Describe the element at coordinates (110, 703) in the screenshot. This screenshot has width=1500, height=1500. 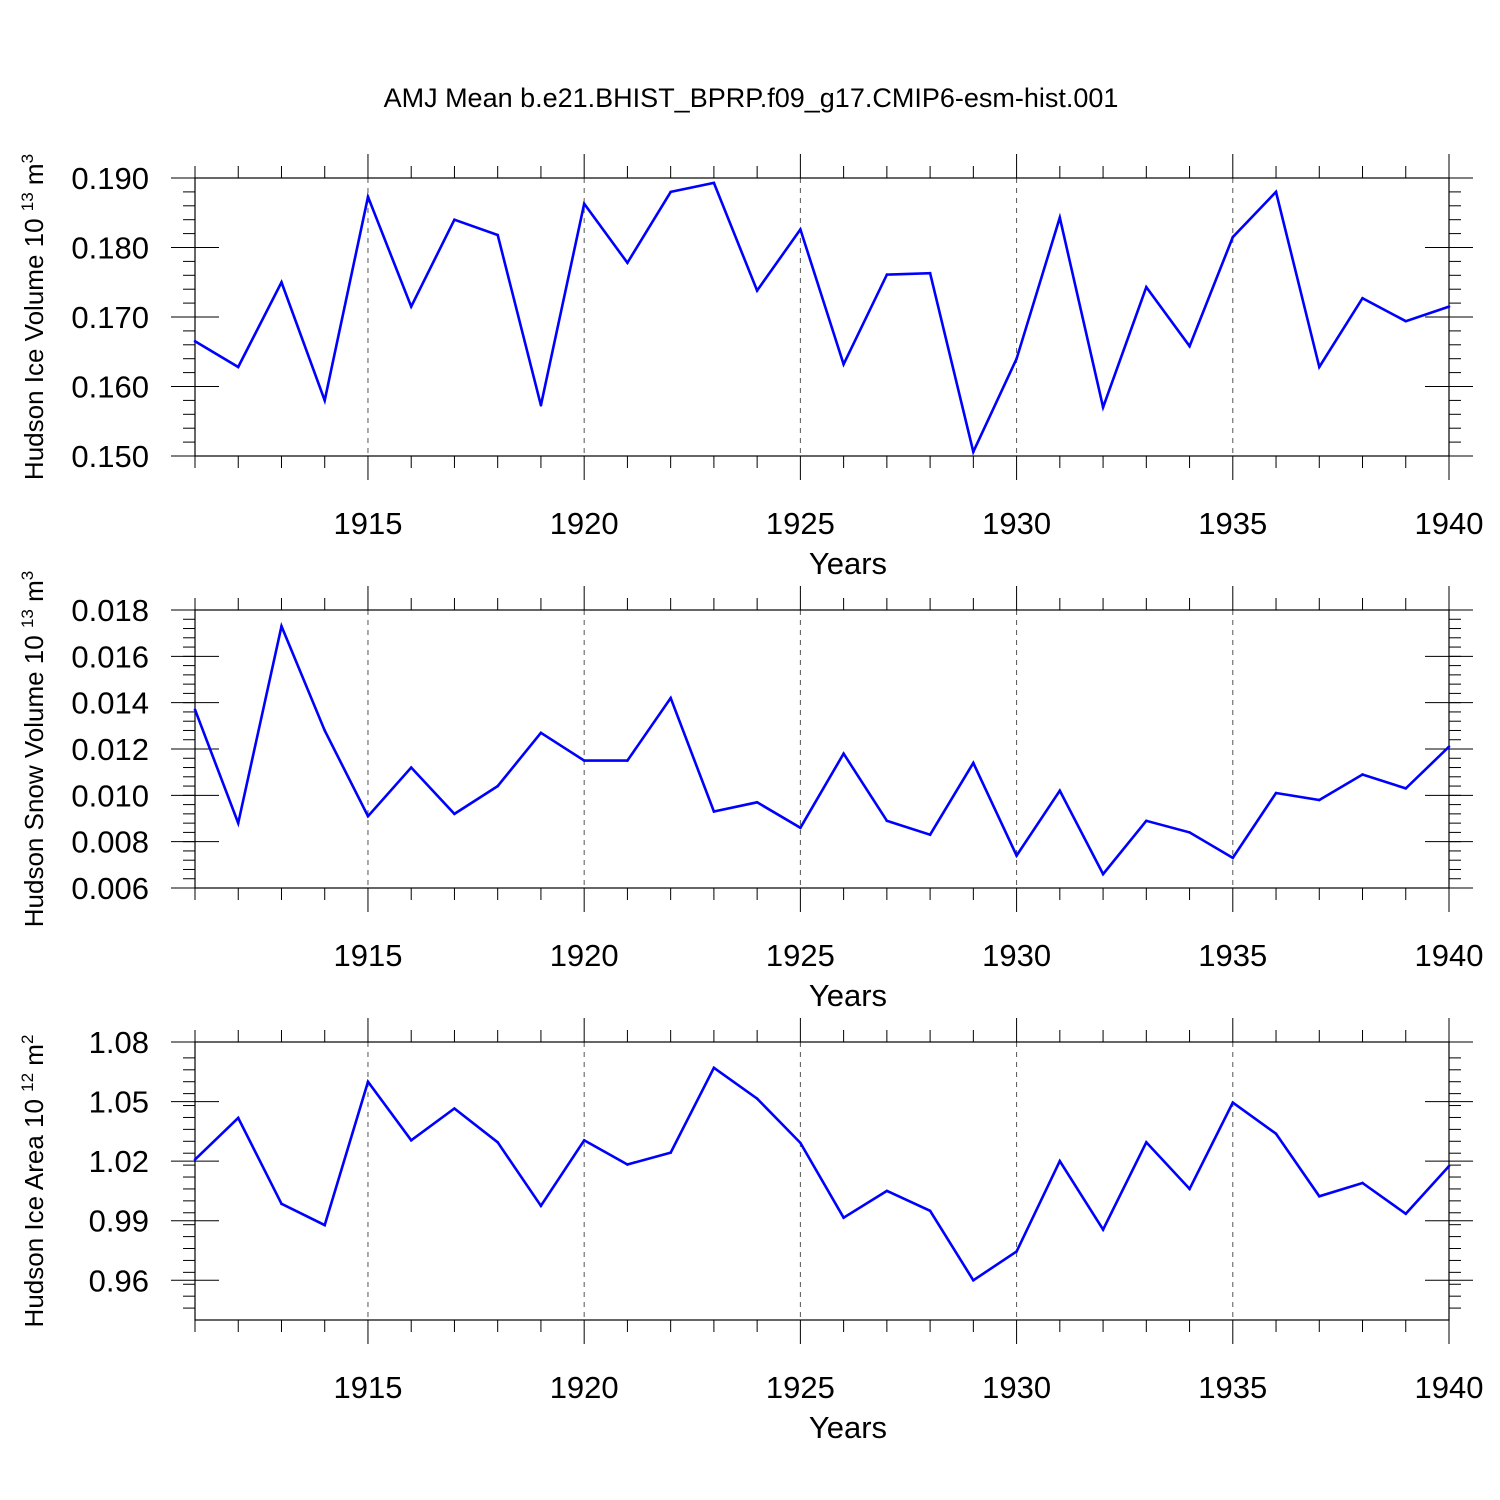
I see `y-tick-label: 0.014` at that location.